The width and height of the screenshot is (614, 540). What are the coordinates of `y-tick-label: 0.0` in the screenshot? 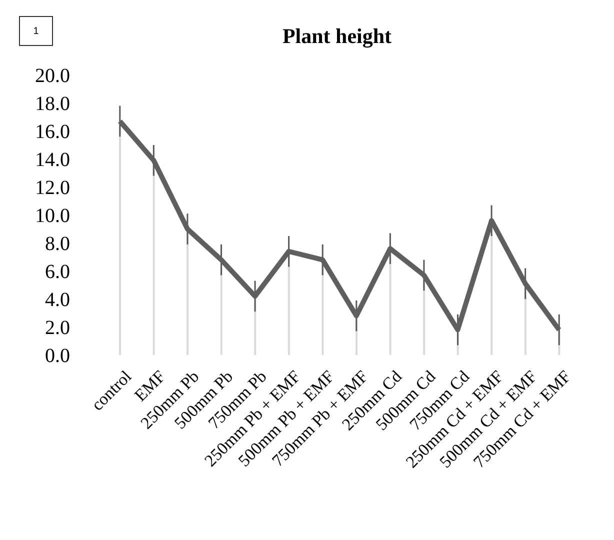 It's located at (57, 356).